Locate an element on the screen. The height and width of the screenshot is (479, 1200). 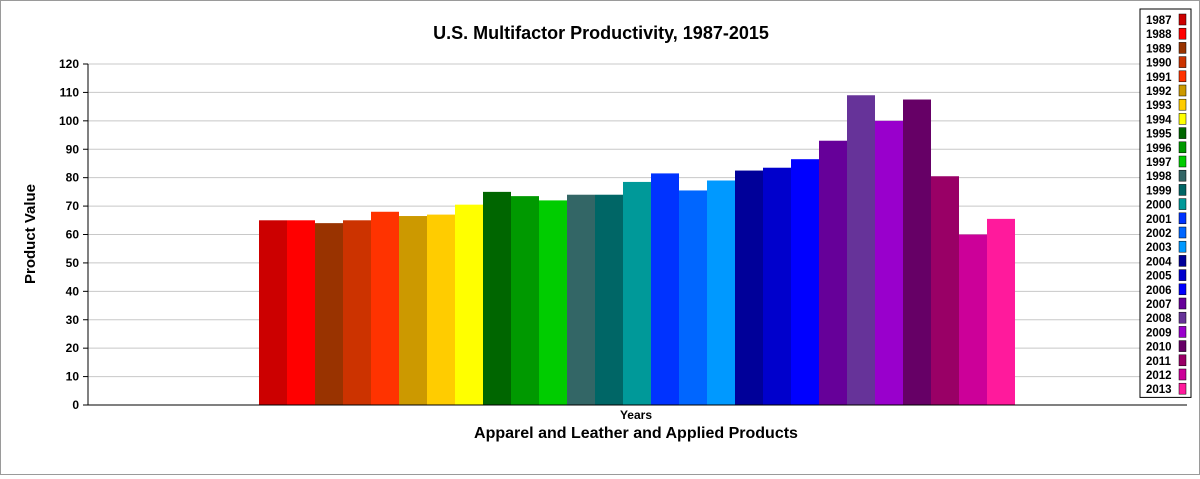
bar-1987 is located at coordinates (273, 312).